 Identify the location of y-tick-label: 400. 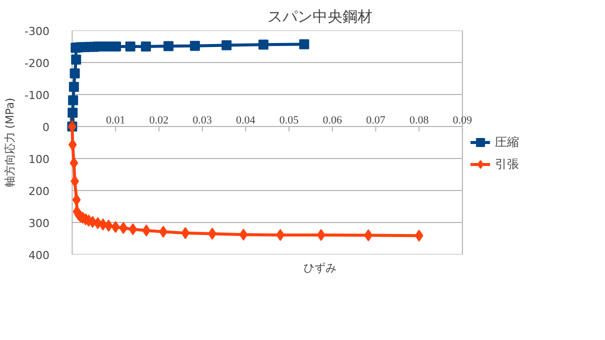
(39, 255).